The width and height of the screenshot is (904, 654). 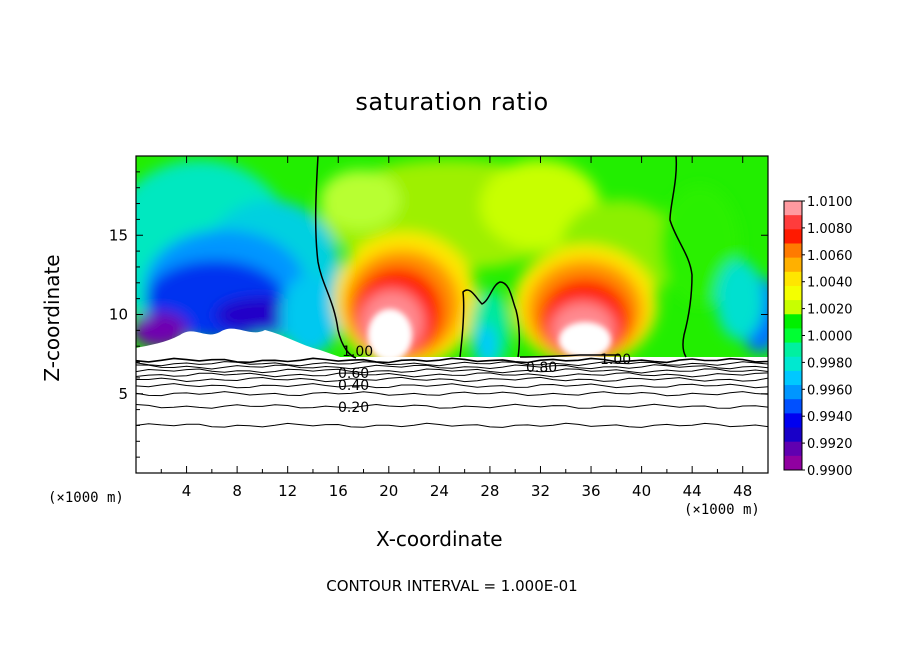 I want to click on contour-lines, so click(x=452, y=392).